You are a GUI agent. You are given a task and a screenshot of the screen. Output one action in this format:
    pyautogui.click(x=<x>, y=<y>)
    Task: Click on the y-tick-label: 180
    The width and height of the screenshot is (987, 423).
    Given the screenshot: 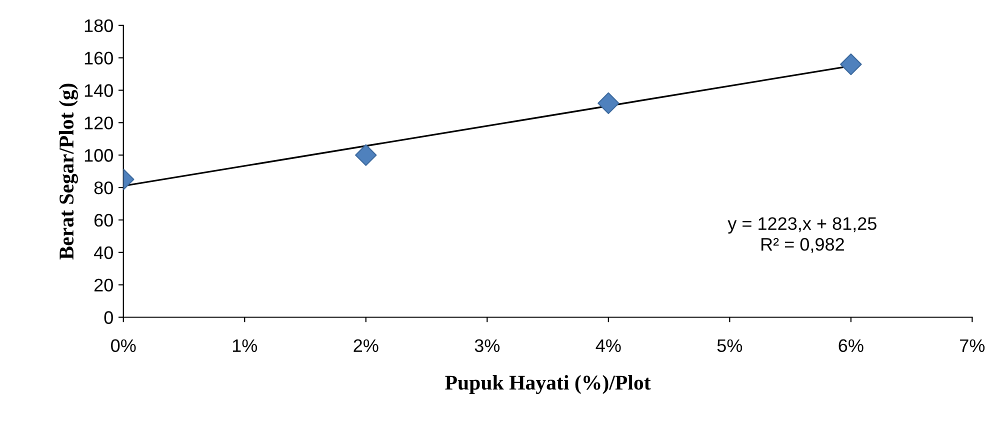 What is the action you would take?
    pyautogui.click(x=98, y=25)
    